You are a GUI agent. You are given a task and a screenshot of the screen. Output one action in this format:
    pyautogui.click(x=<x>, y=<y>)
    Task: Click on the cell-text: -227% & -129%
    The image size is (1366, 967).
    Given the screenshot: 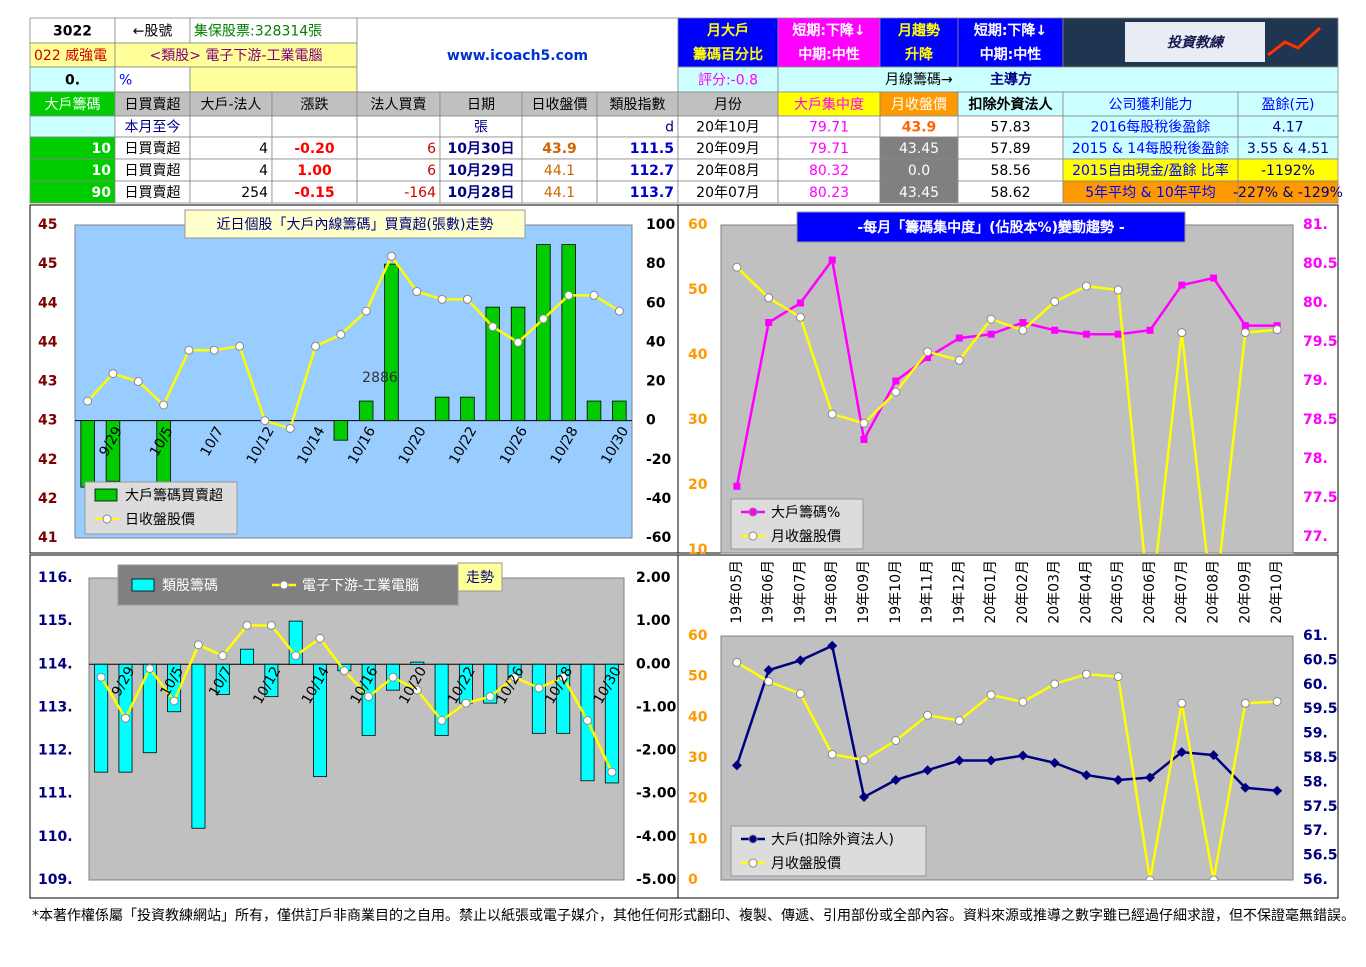 What is the action you would take?
    pyautogui.click(x=1288, y=193)
    